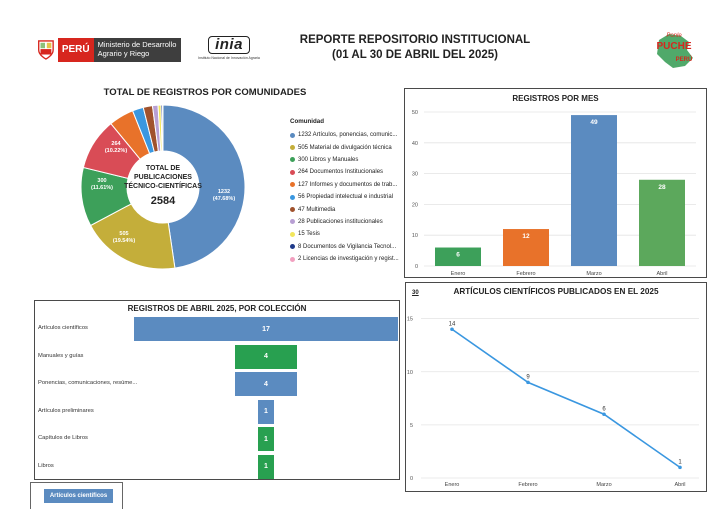 The width and height of the screenshot is (720, 509). I want to click on monthly-xtick-enero: Enero, so click(458, 273).